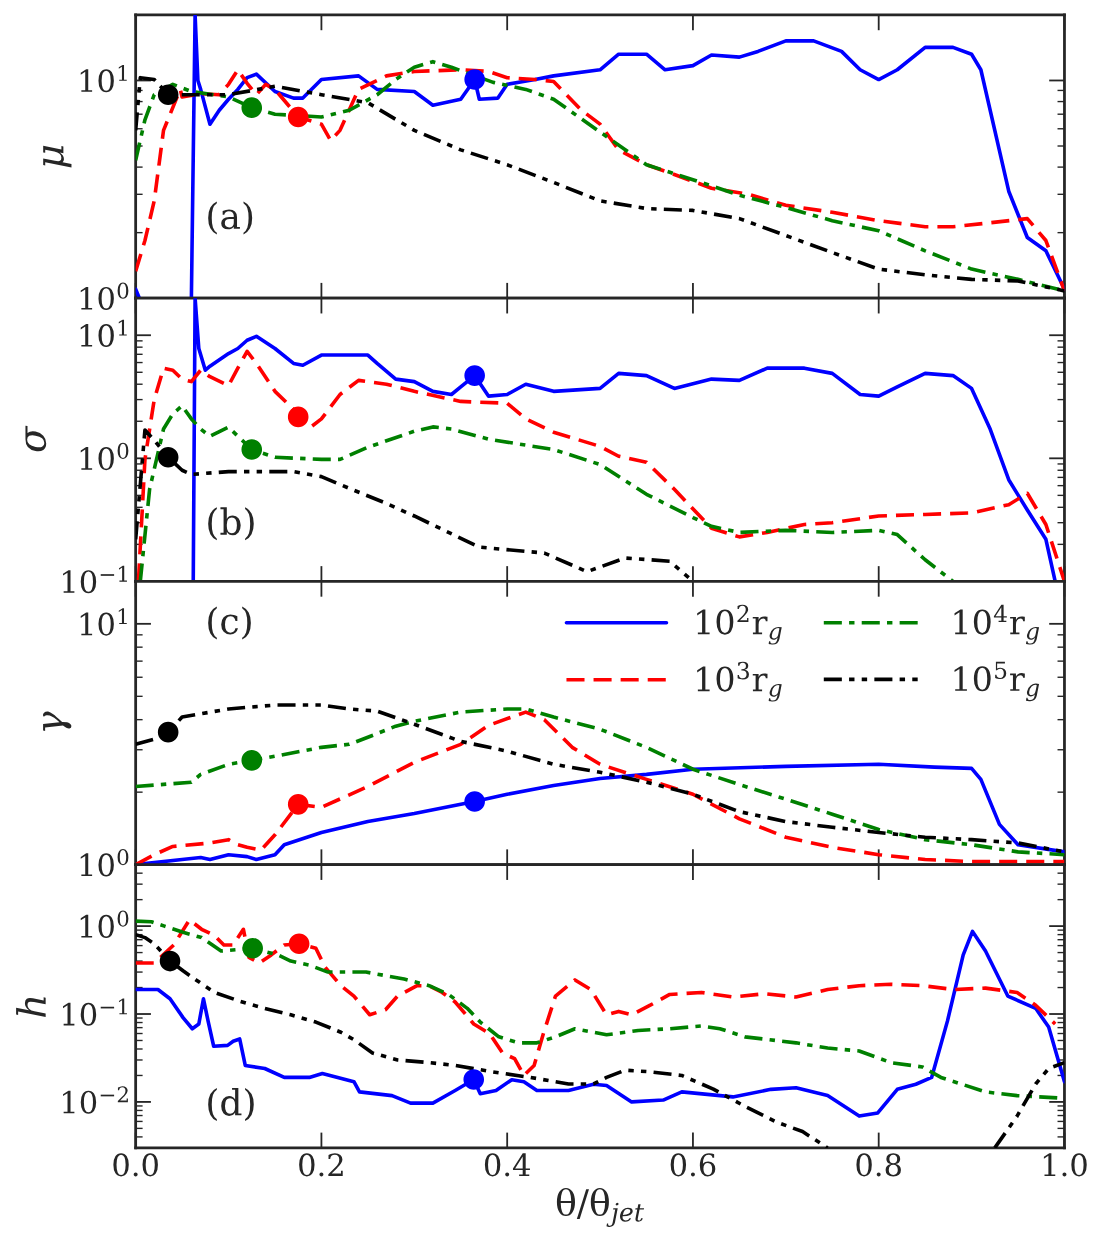 This screenshot has width=1094, height=1245. I want to click on annotation: (d), so click(231, 1104).